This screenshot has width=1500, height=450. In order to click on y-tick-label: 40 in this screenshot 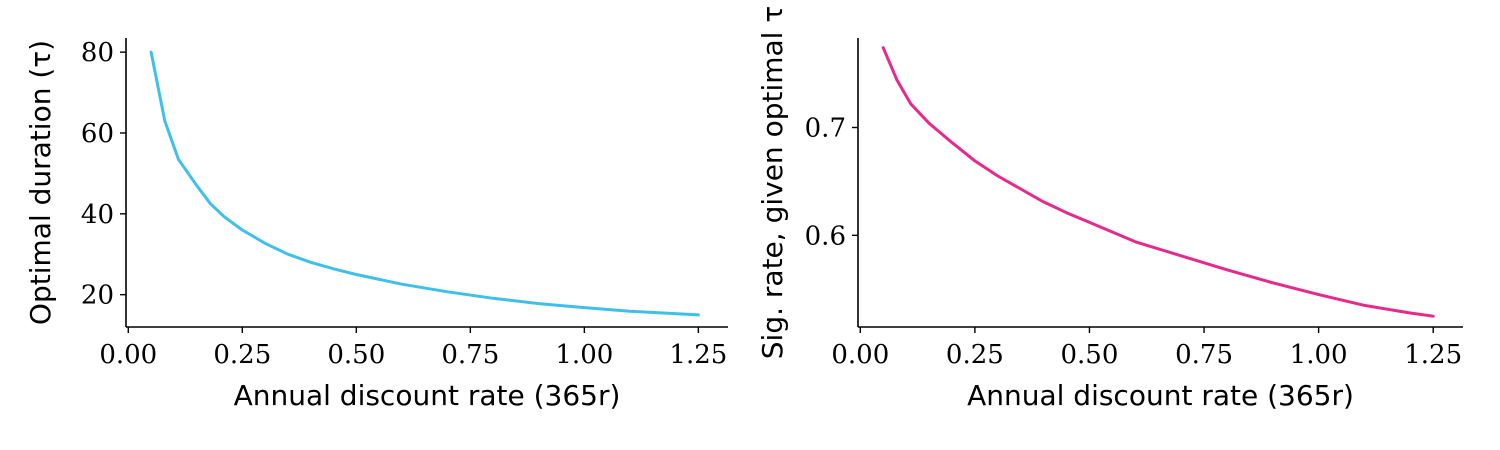, I will do `click(97, 215)`.